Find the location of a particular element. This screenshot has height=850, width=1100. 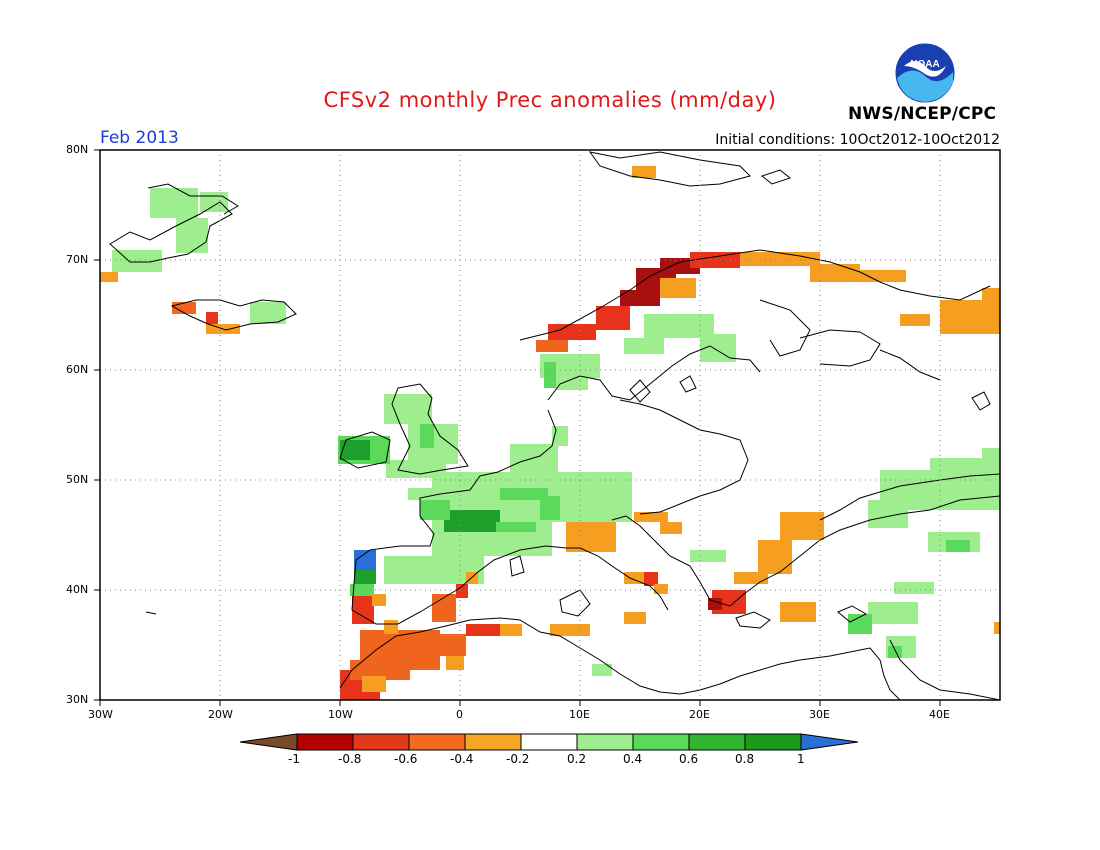

initial-conditions: Initial conditions: 10Oct2012-10Oct2012 is located at coordinates (857, 140).